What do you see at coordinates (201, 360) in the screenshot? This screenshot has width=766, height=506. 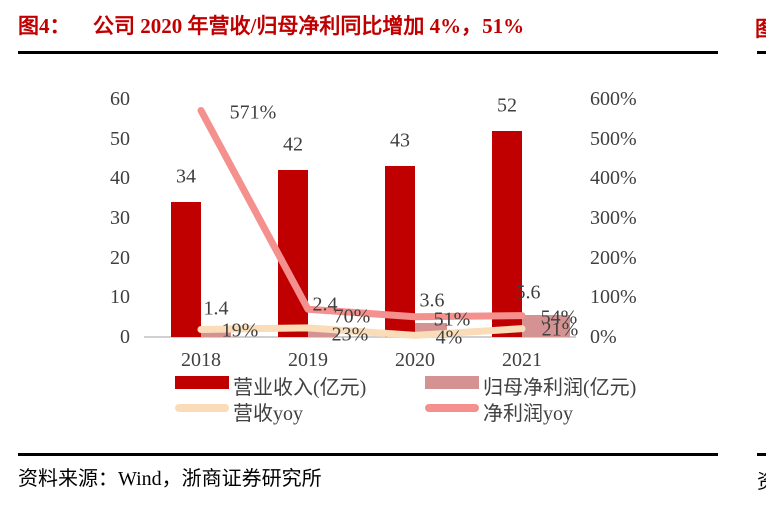 I see `x-axis-category-label: 2018` at bounding box center [201, 360].